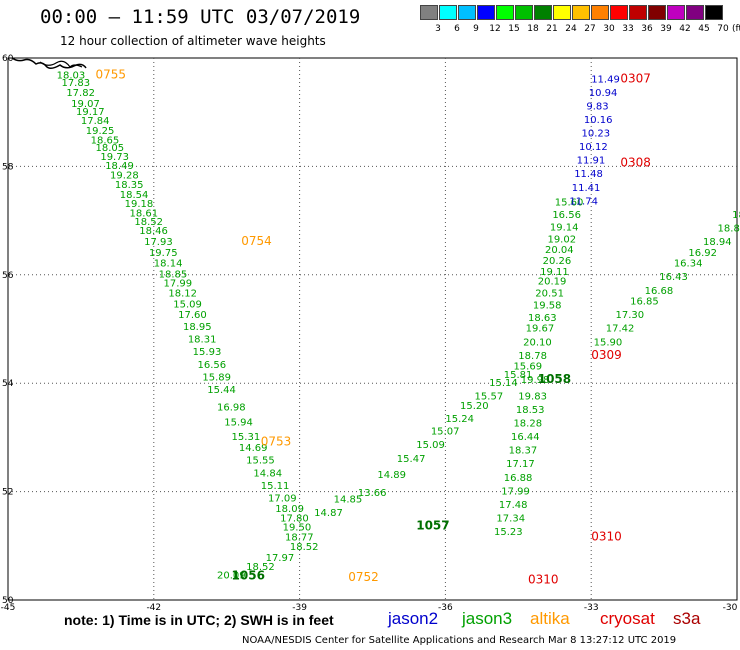 Image resolution: width=740 pixels, height=650 pixels. What do you see at coordinates (297, 528) in the screenshot?
I see `jason3-label: 19.50` at bounding box center [297, 528].